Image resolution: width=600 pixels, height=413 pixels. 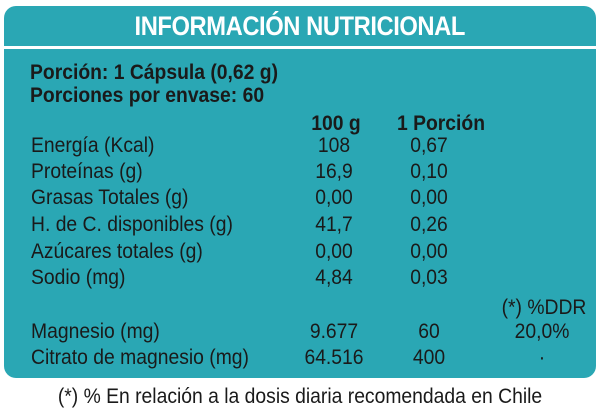 What do you see at coordinates (334, 277) in the screenshot?
I see `nutrient-value-100g: 4,84` at bounding box center [334, 277].